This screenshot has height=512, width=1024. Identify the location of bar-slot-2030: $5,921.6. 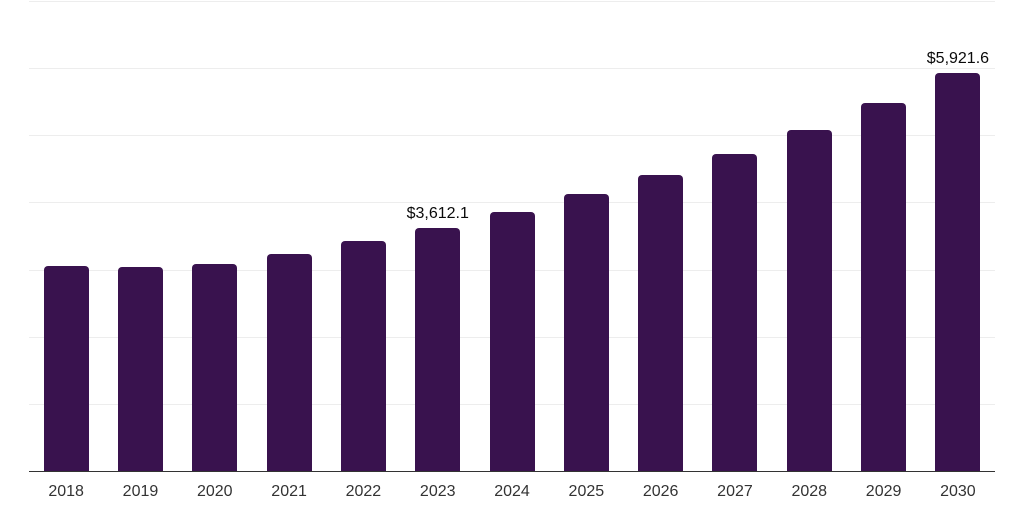
(958, 236).